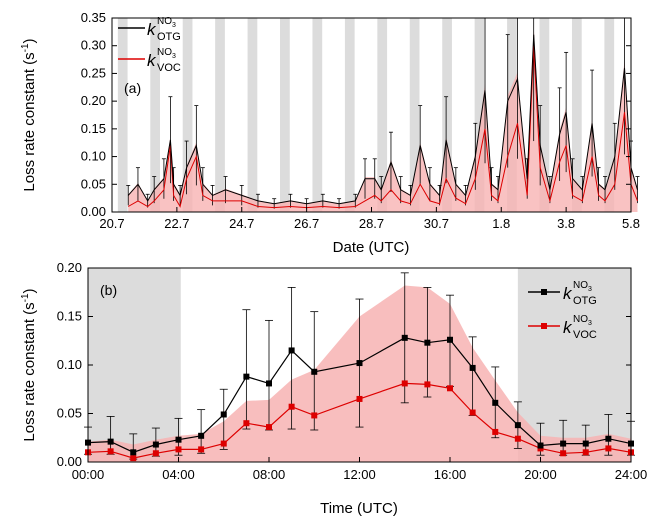  Describe the element at coordinates (69, 316) in the screenshot. I see `panel-b-y-tick-label: 0.15` at that location.